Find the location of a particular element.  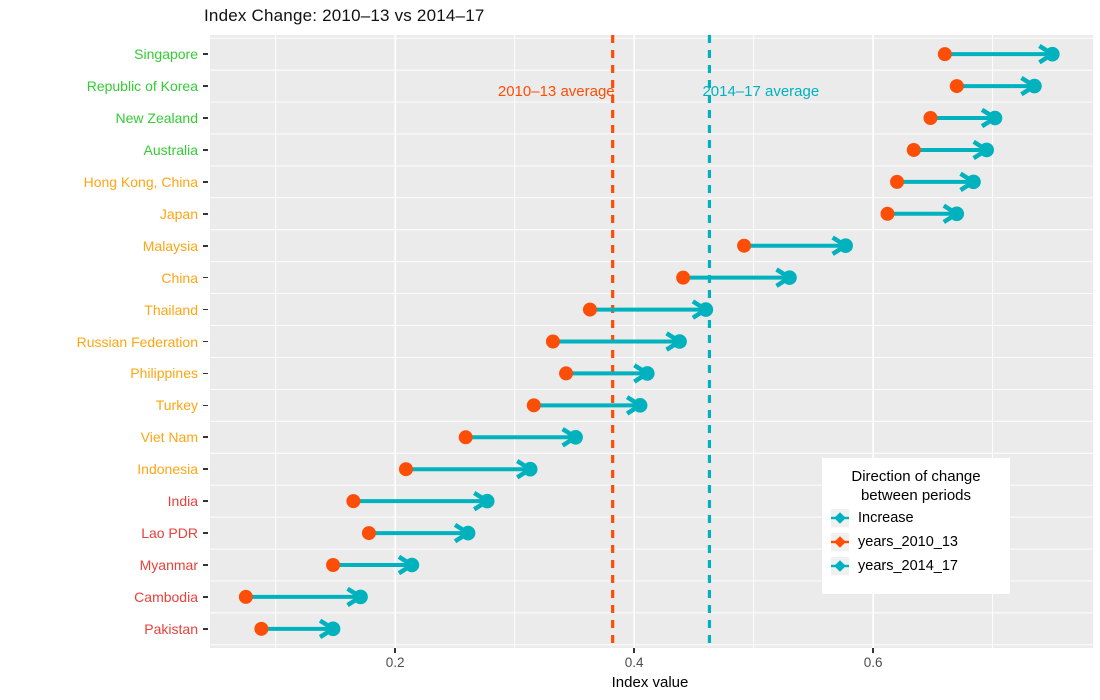

legend-item: years_2014_17 is located at coordinates (920, 565).